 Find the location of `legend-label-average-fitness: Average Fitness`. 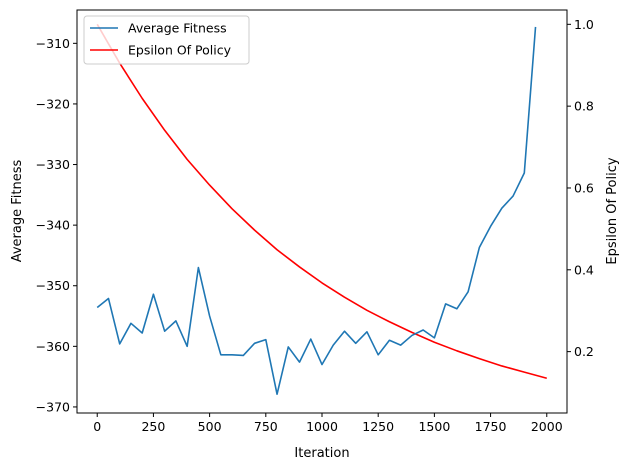

legend-label-average-fitness: Average Fitness is located at coordinates (177, 28).